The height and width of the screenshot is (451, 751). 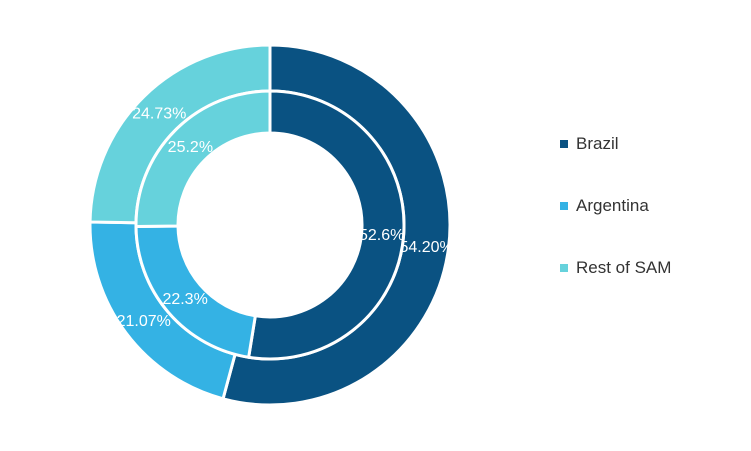 I want to click on inner-slice-brazil, so click(x=326, y=225).